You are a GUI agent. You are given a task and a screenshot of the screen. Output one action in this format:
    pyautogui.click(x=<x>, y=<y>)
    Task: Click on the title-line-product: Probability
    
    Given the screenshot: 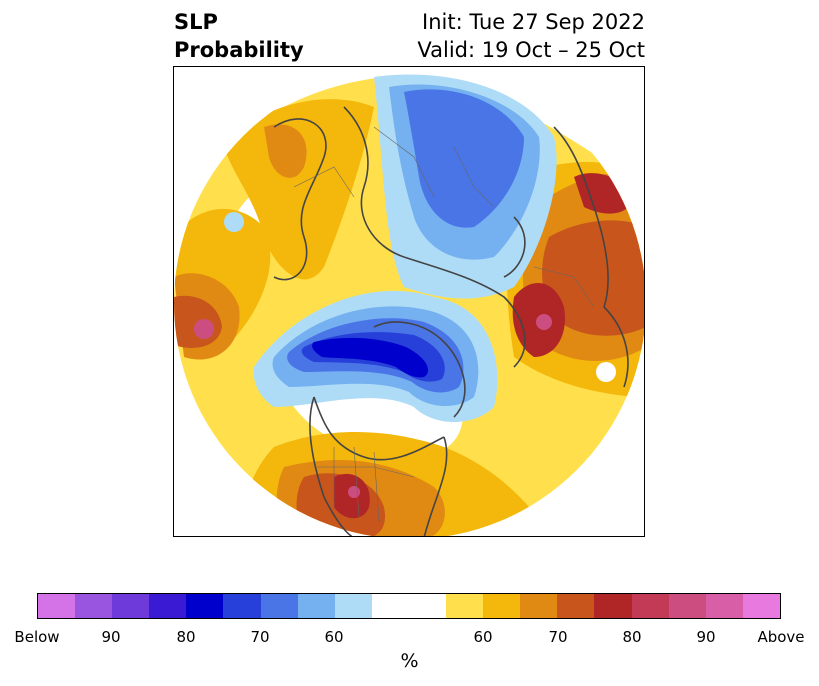 What is the action you would take?
    pyautogui.click(x=239, y=50)
    